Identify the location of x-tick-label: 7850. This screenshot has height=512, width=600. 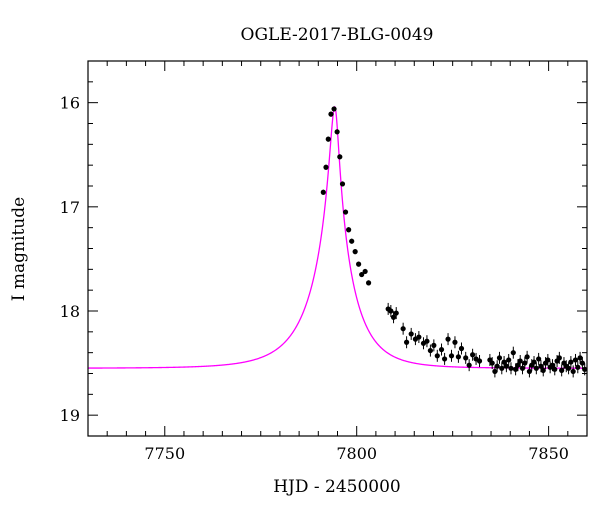
(548, 453).